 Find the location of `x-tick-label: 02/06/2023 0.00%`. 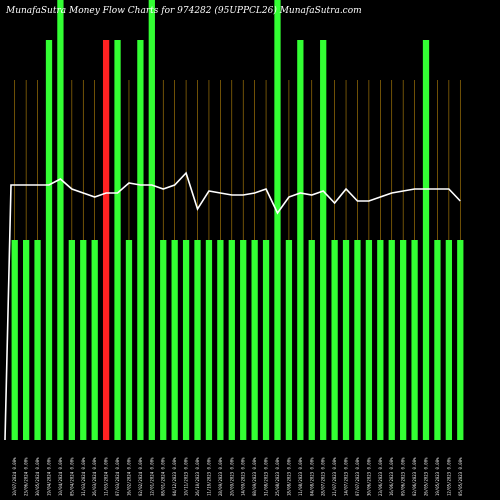

x-tick-label: 02/06/2023 0.00% is located at coordinates (414, 476).